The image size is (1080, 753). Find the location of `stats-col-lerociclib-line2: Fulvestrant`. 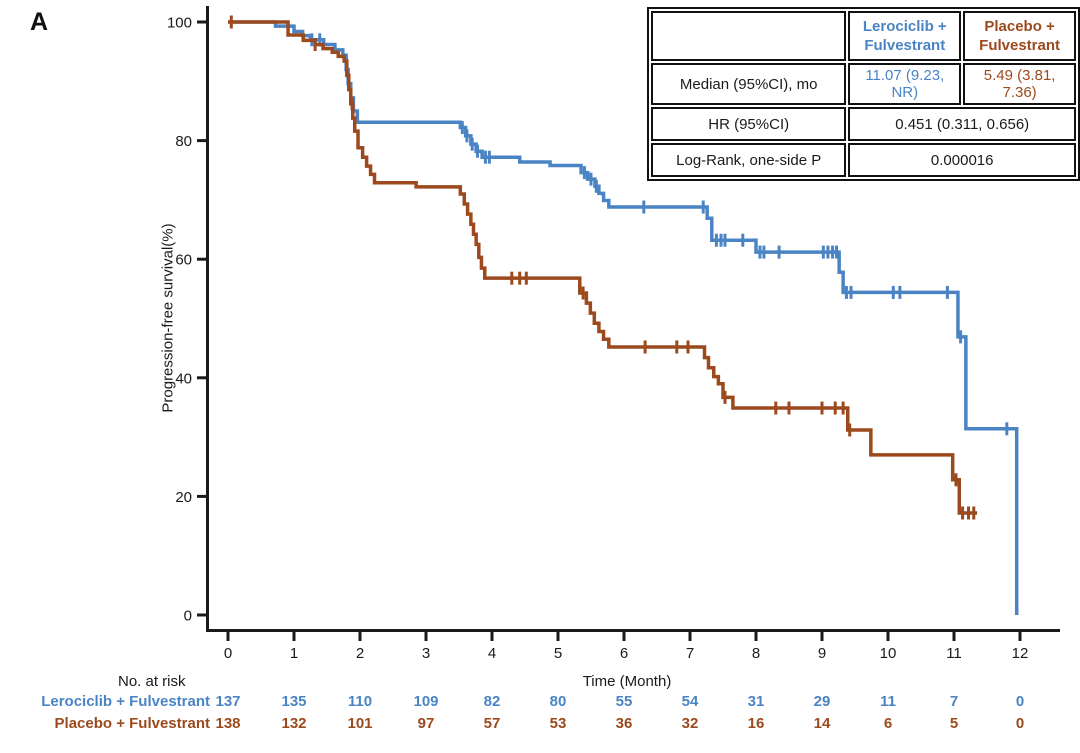

stats-col-lerociclib-line2: Fulvestrant is located at coordinates (905, 45).